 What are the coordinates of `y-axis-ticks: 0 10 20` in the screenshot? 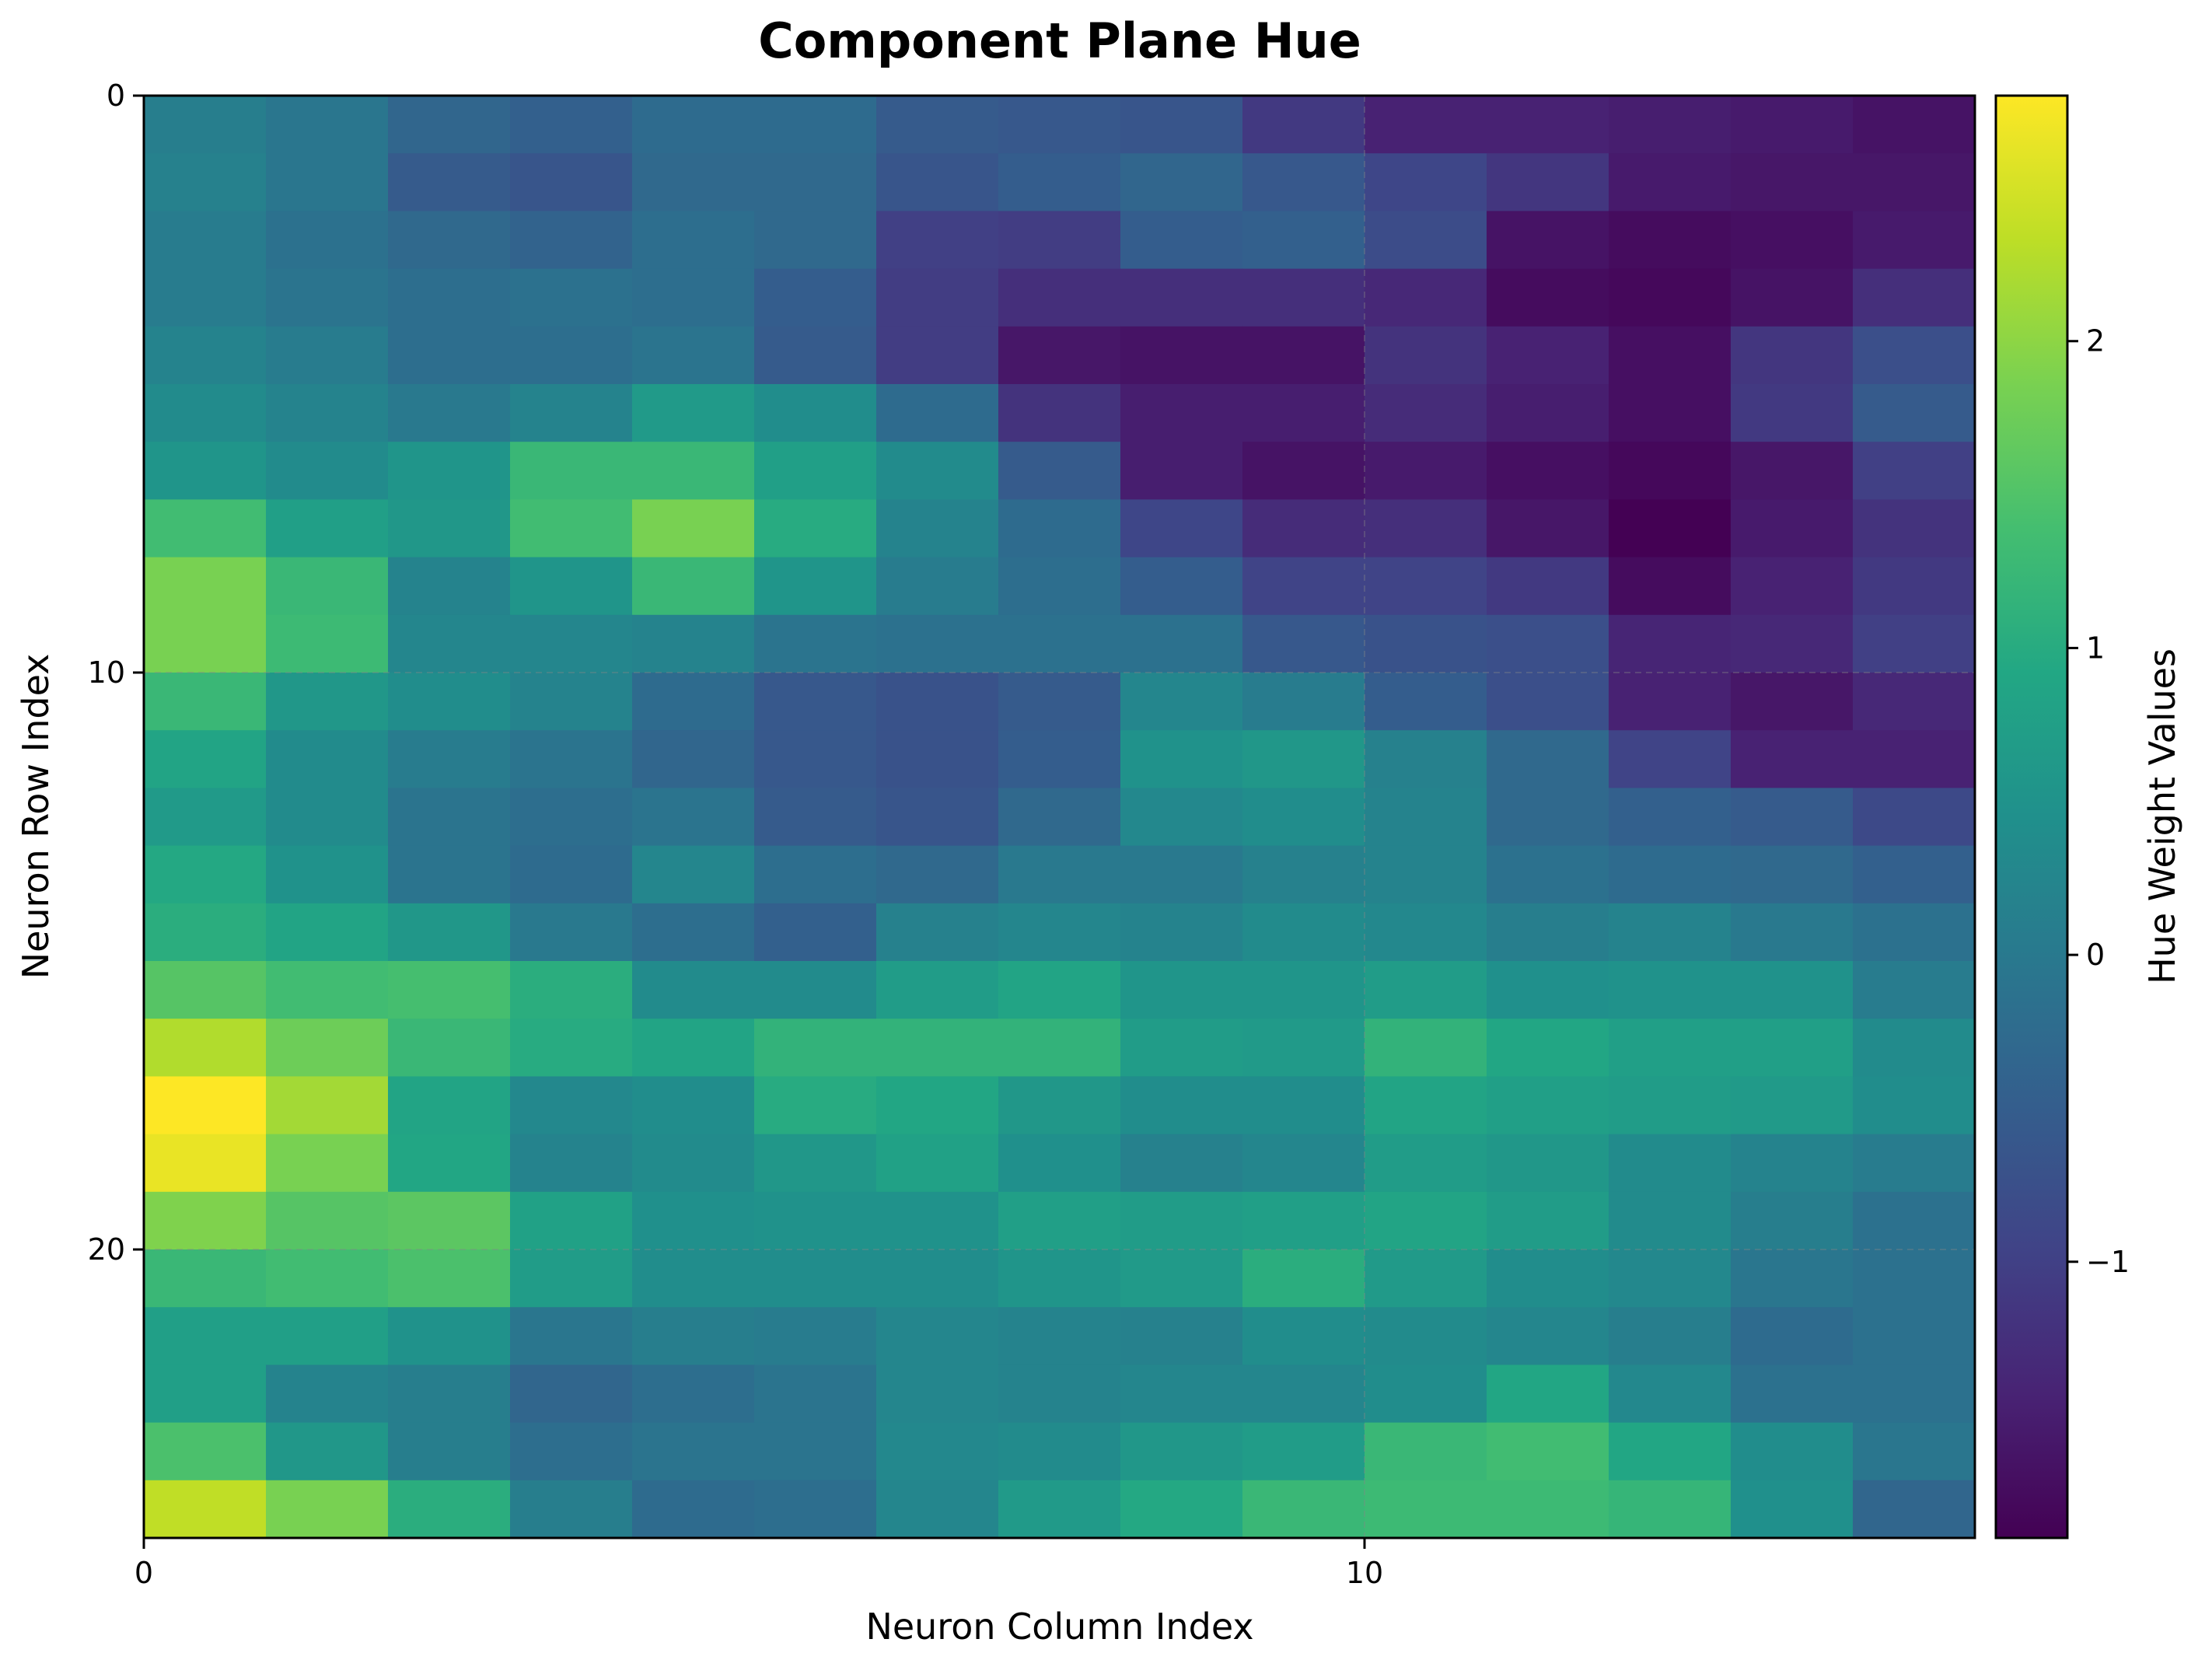 It's located at (116, 673).